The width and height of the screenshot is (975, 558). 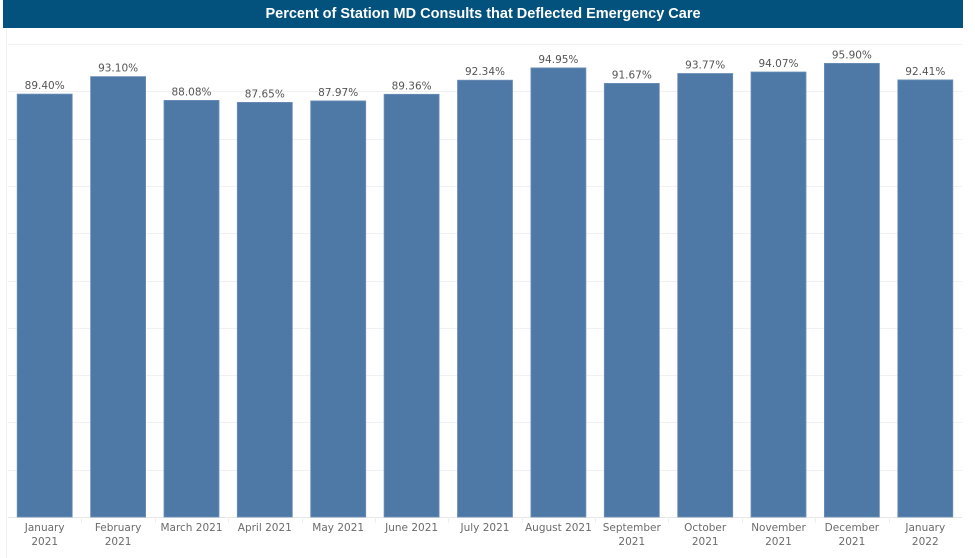 I want to click on x-tick-label: March 2021, so click(x=191, y=528).